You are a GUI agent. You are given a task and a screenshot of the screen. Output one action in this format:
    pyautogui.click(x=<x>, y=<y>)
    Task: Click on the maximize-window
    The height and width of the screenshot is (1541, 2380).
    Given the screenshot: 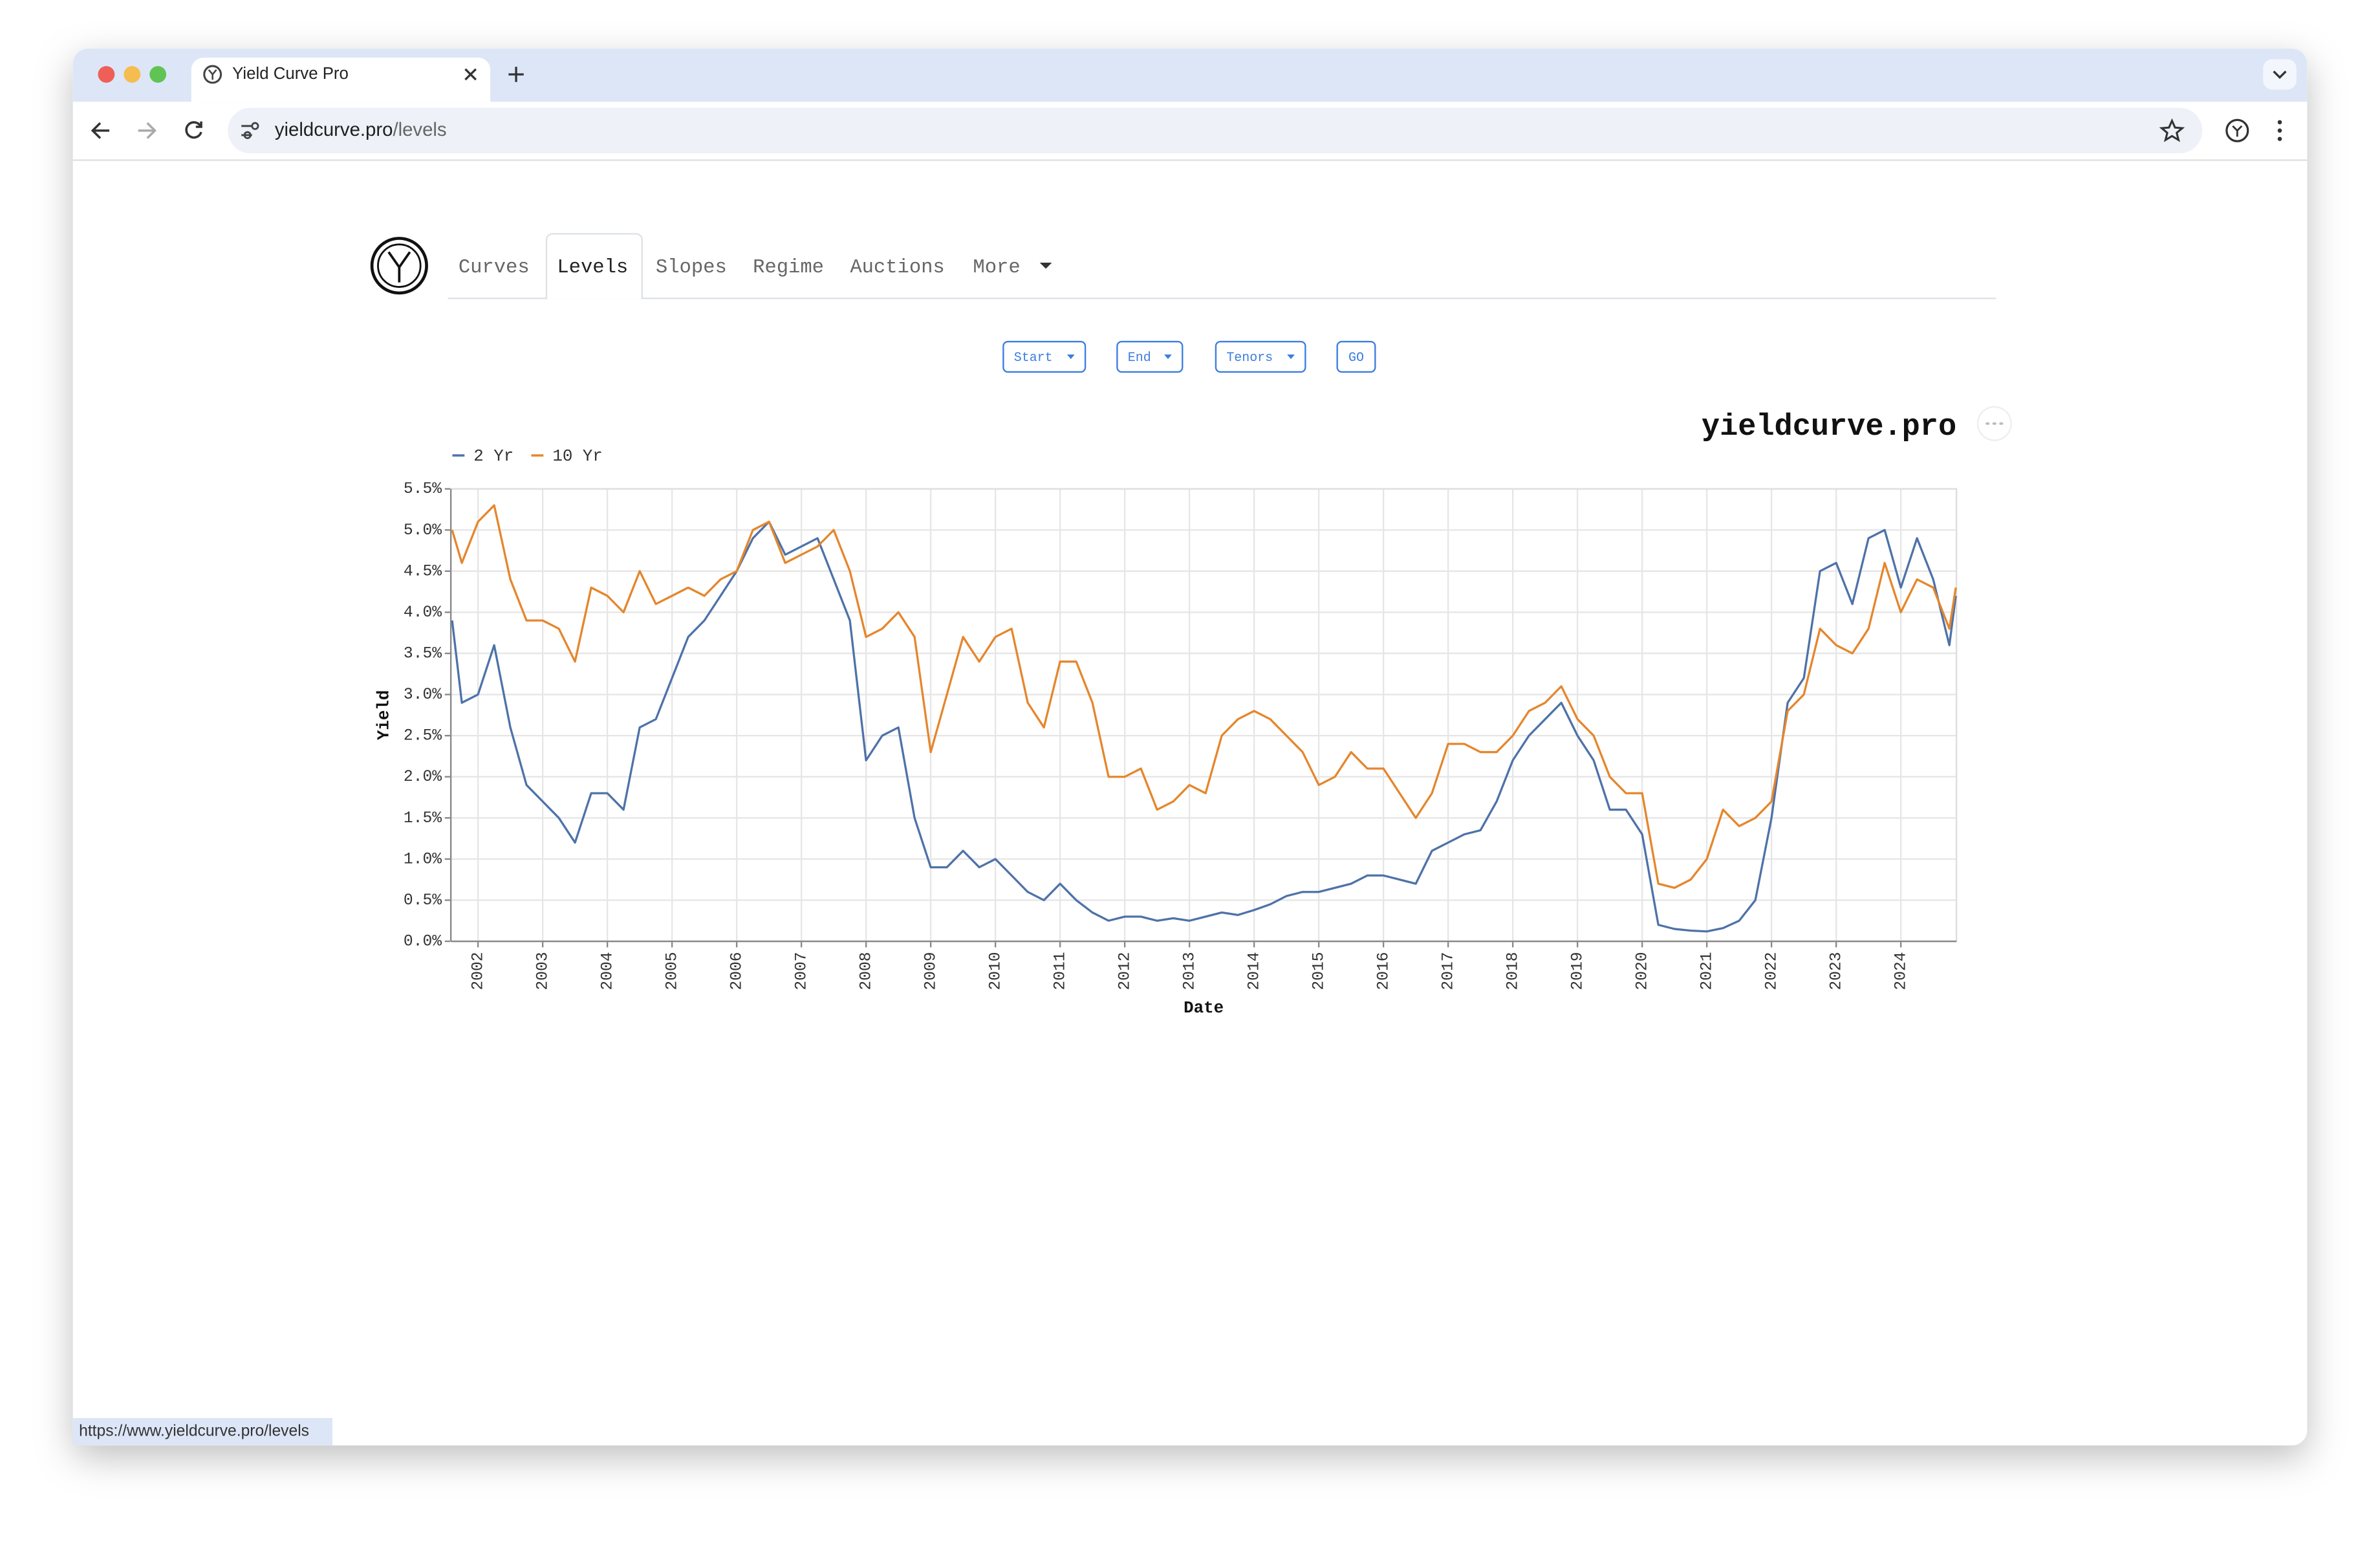 What is the action you would take?
    pyautogui.click(x=158, y=74)
    